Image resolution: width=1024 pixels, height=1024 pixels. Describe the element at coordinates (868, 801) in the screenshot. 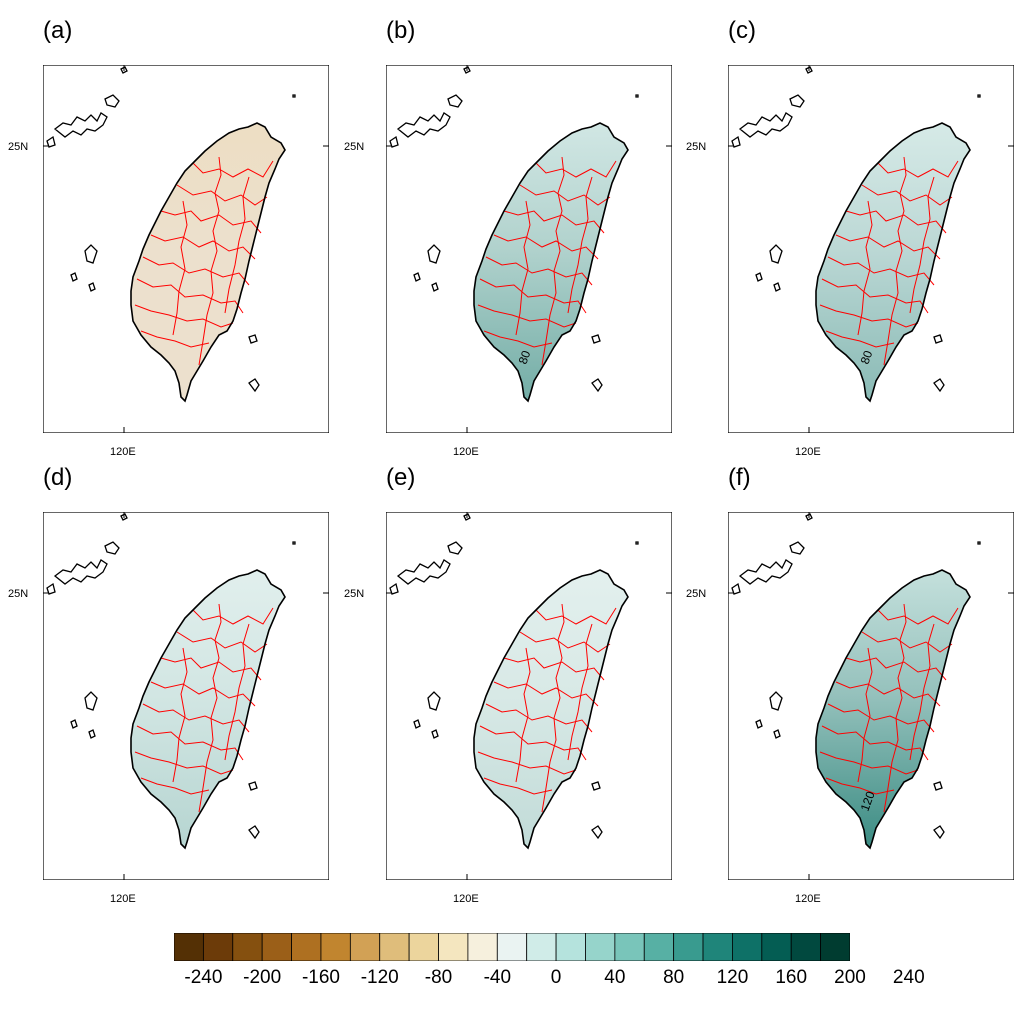

I see `contour-label: 120` at that location.